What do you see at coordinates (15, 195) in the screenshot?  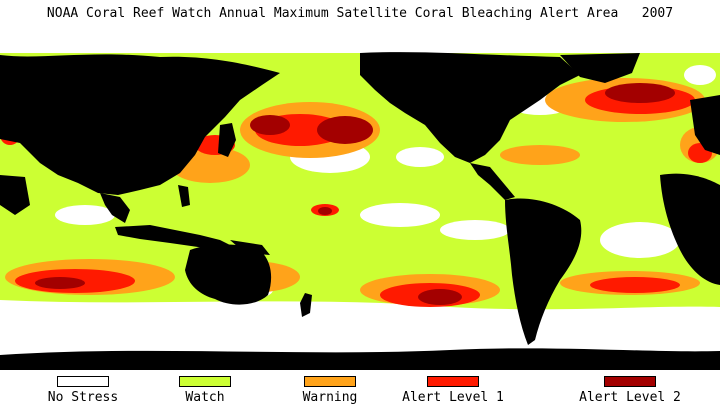 I see `land-india-edge` at bounding box center [15, 195].